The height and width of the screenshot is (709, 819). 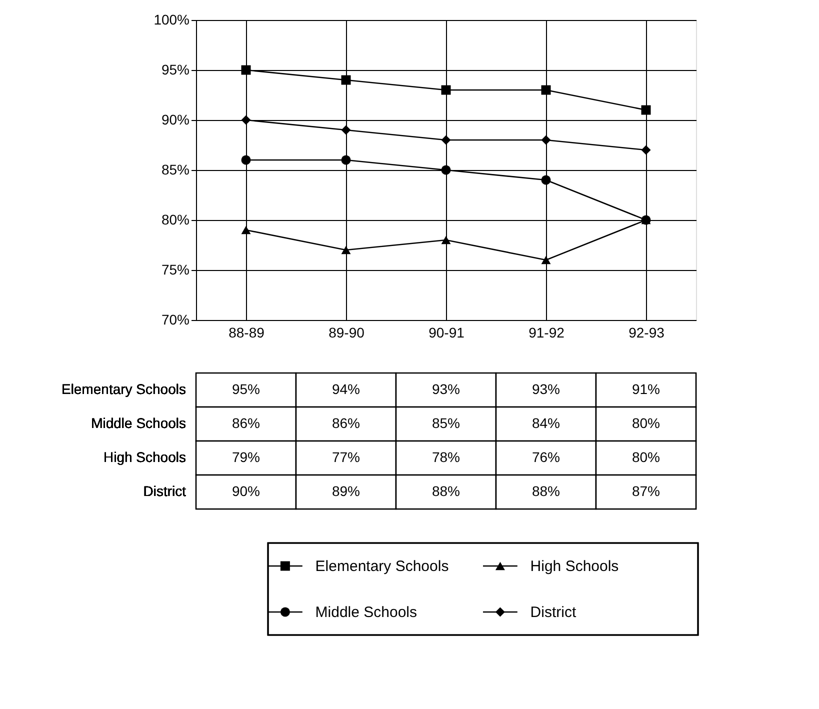 I want to click on text: Elementary Schools, so click(x=123, y=389).